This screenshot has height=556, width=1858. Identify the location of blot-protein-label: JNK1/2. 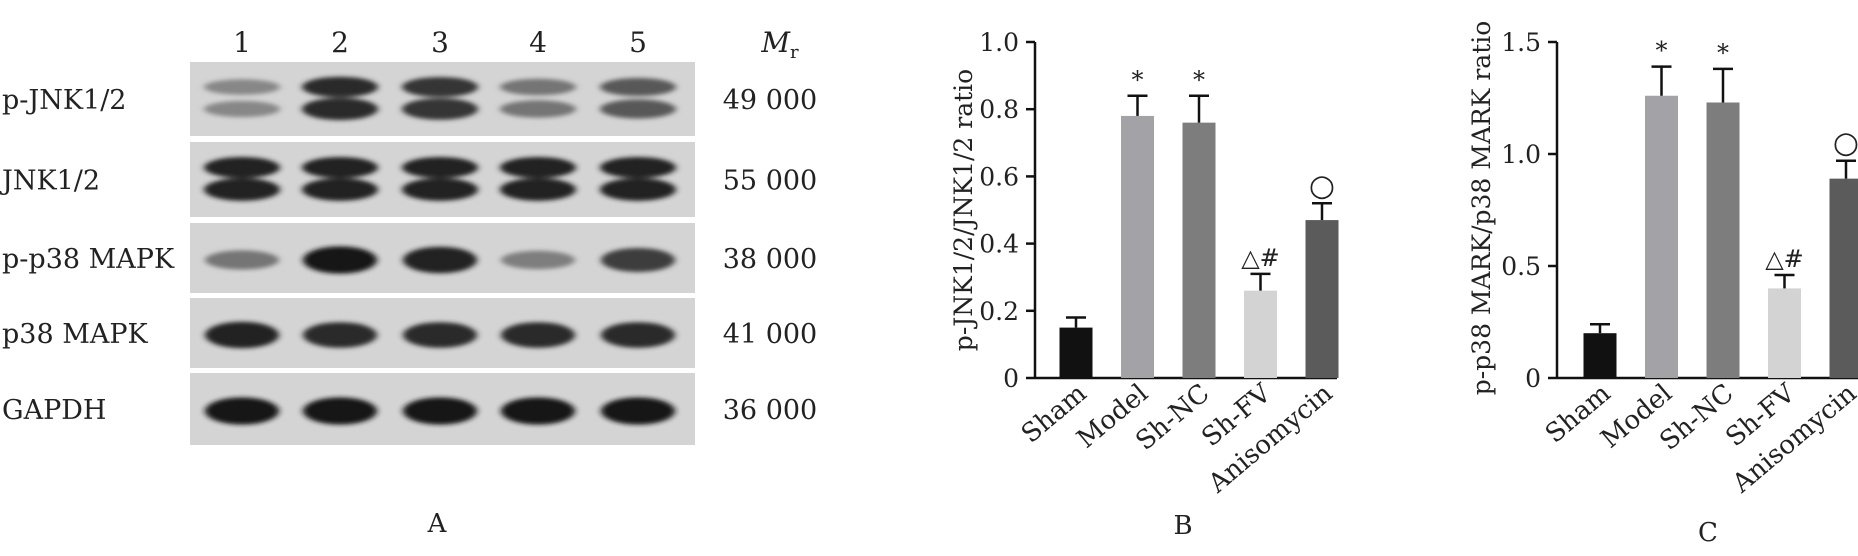
(50, 181).